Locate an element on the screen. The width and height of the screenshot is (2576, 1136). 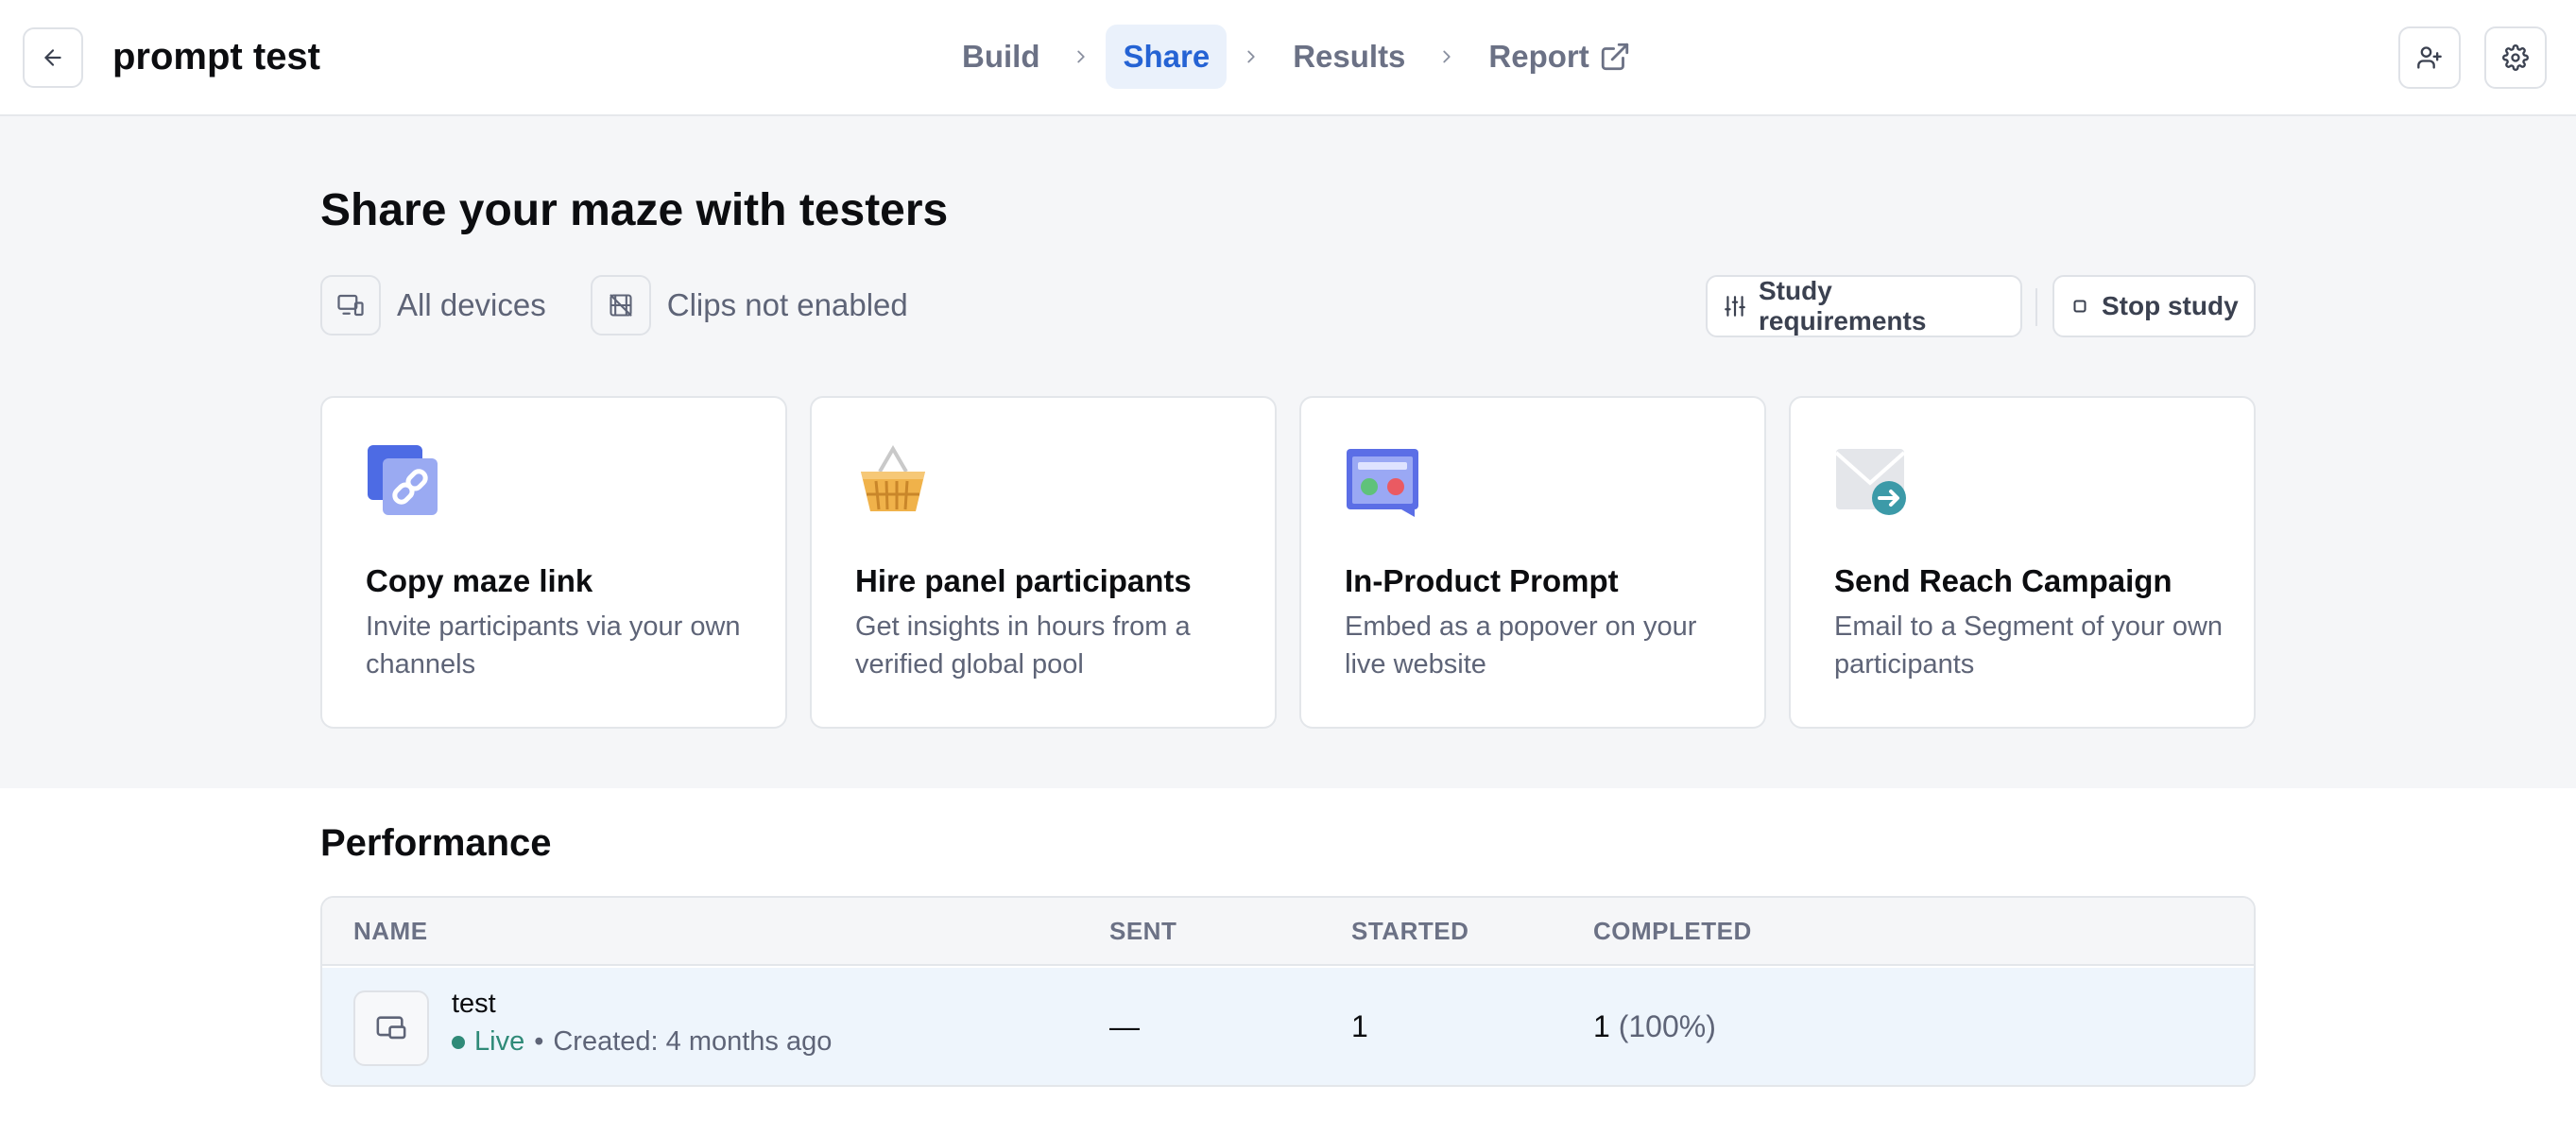
column-header-started: STARTED is located at coordinates (1410, 931).